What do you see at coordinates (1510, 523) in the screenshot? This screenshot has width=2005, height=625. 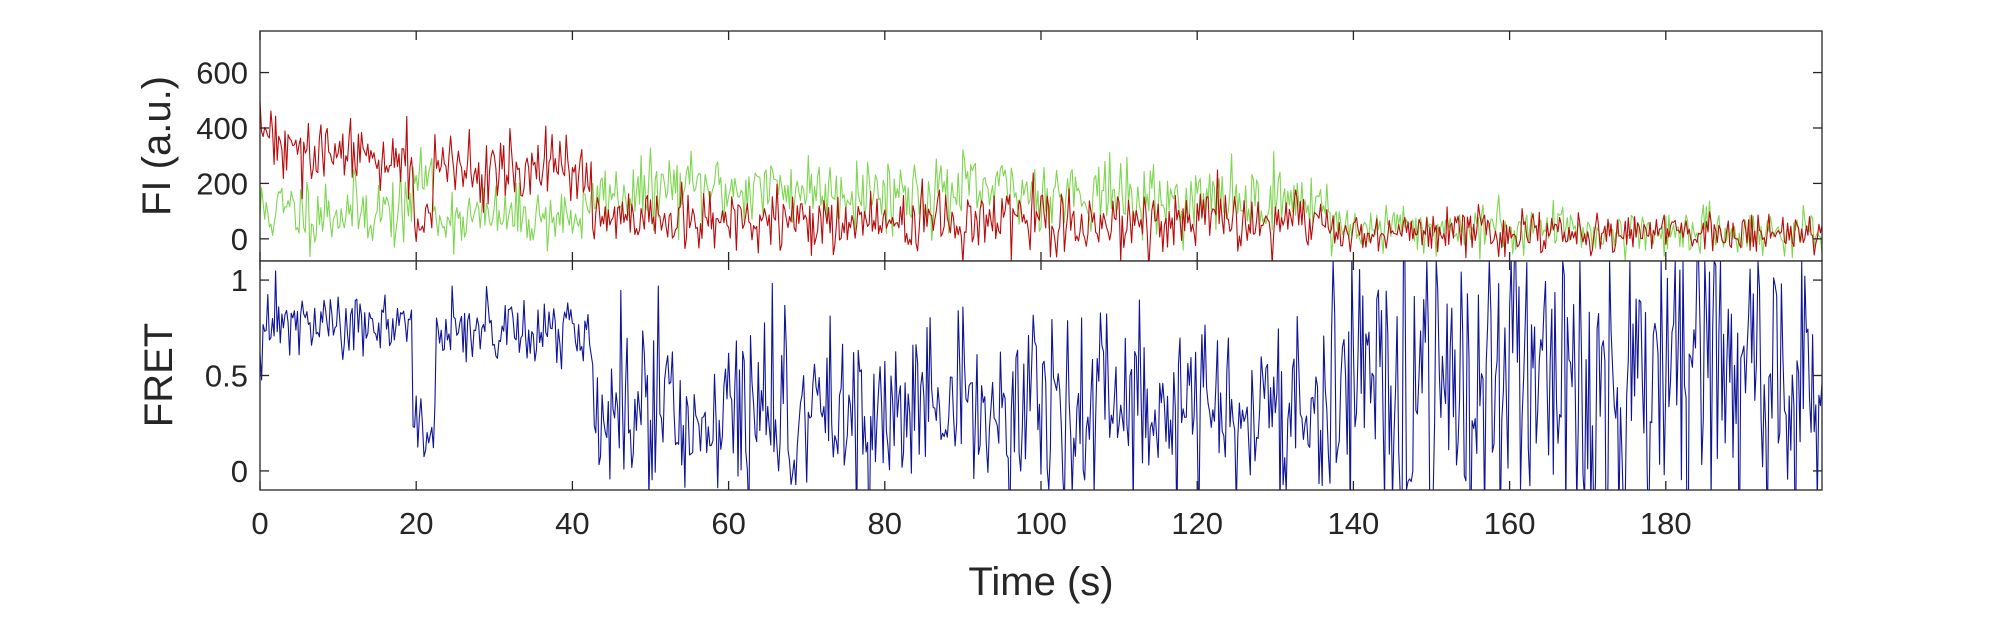 I see `time-x-tick-label: 160` at bounding box center [1510, 523].